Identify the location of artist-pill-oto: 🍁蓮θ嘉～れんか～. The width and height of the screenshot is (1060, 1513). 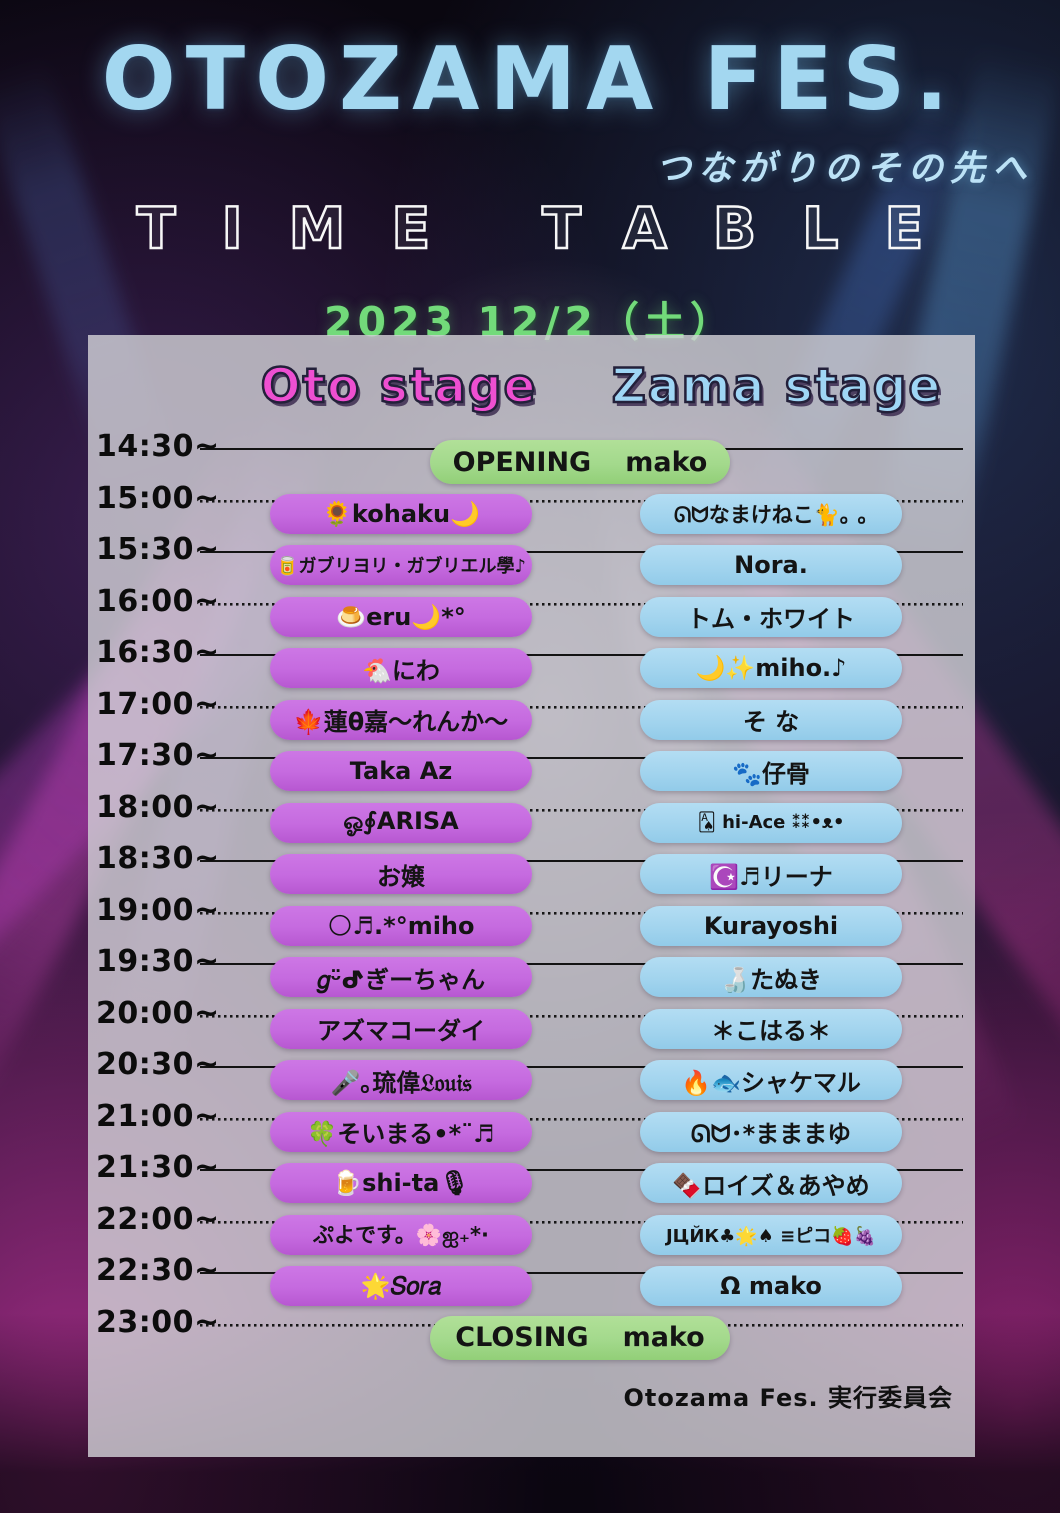
(401, 719).